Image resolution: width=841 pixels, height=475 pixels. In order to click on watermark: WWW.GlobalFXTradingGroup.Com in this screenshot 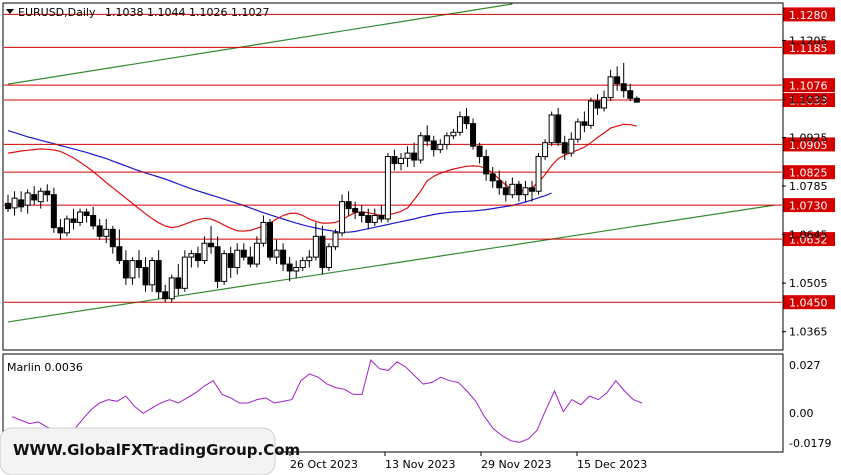, I will do `click(150, 451)`.